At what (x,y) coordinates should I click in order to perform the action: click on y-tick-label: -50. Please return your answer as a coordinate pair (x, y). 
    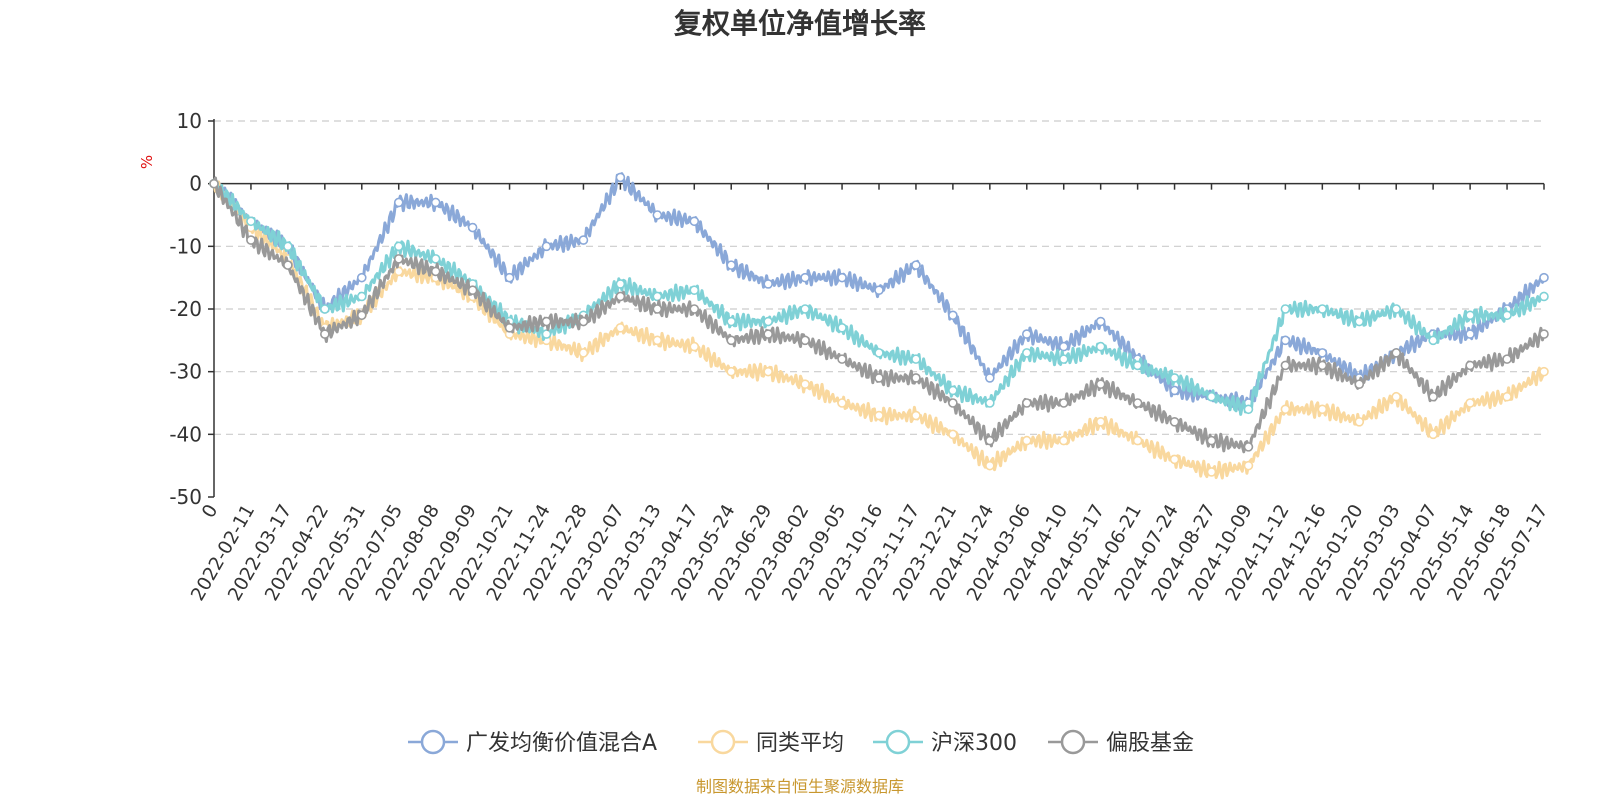
    Looking at the image, I should click on (185, 497).